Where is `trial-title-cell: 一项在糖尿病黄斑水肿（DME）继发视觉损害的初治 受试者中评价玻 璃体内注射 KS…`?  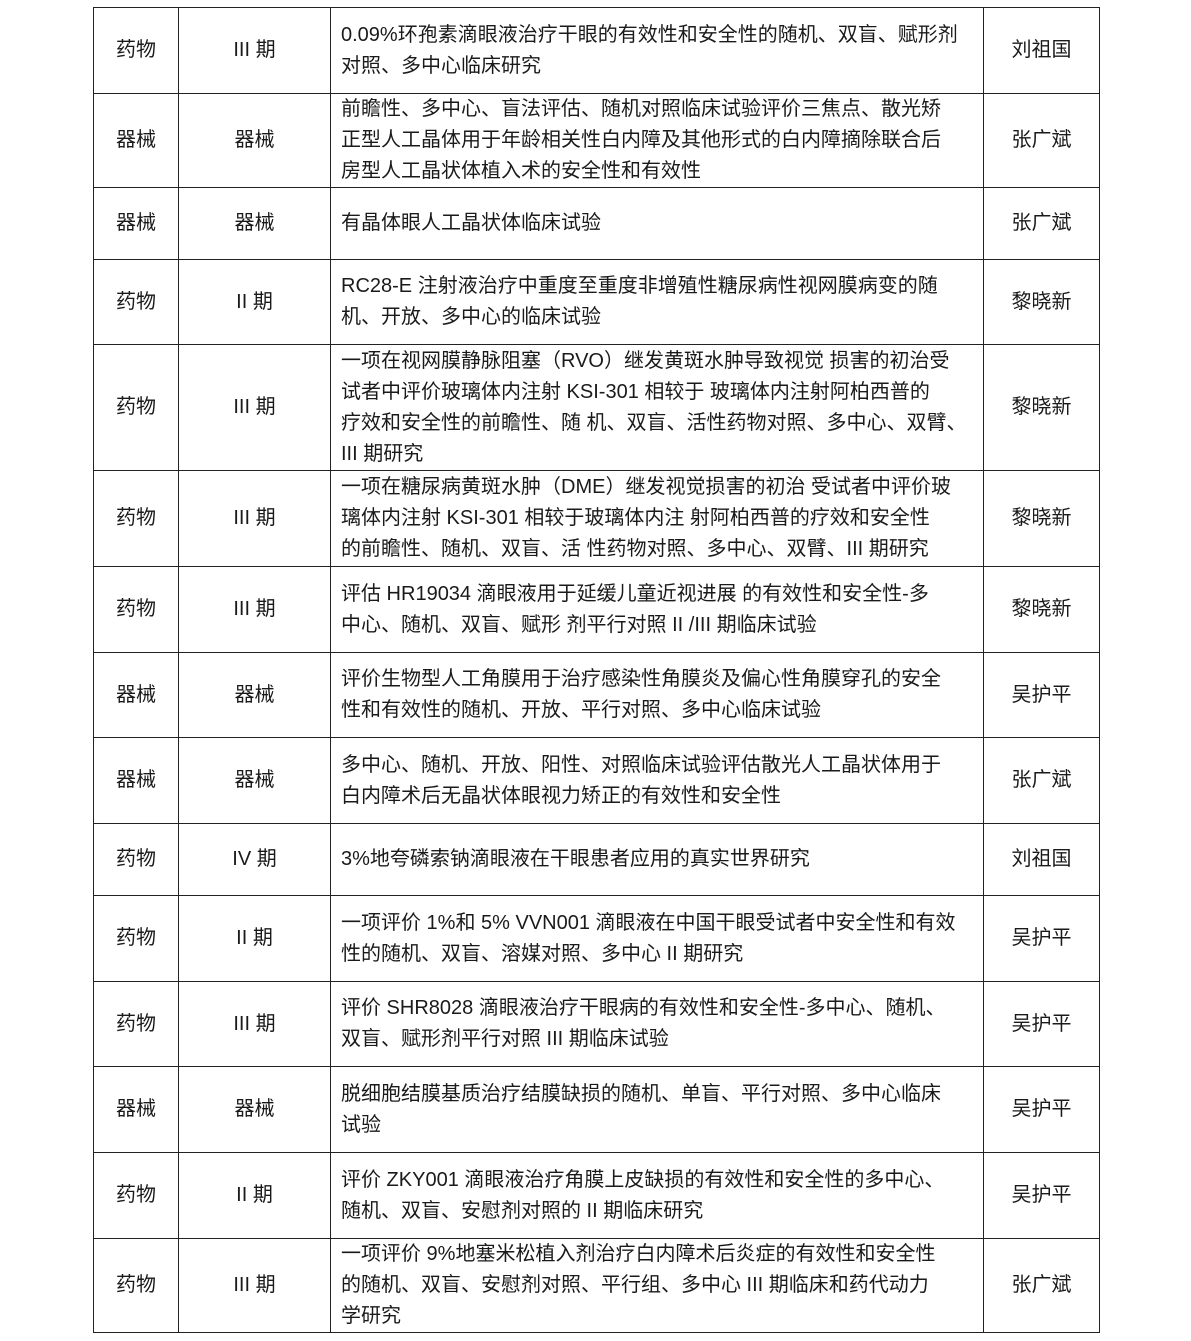 trial-title-cell: 一项在糖尿病黄斑水肿（DME）继发视觉损害的初治 受试者中评价玻 璃体内注射 KS… is located at coordinates (657, 518).